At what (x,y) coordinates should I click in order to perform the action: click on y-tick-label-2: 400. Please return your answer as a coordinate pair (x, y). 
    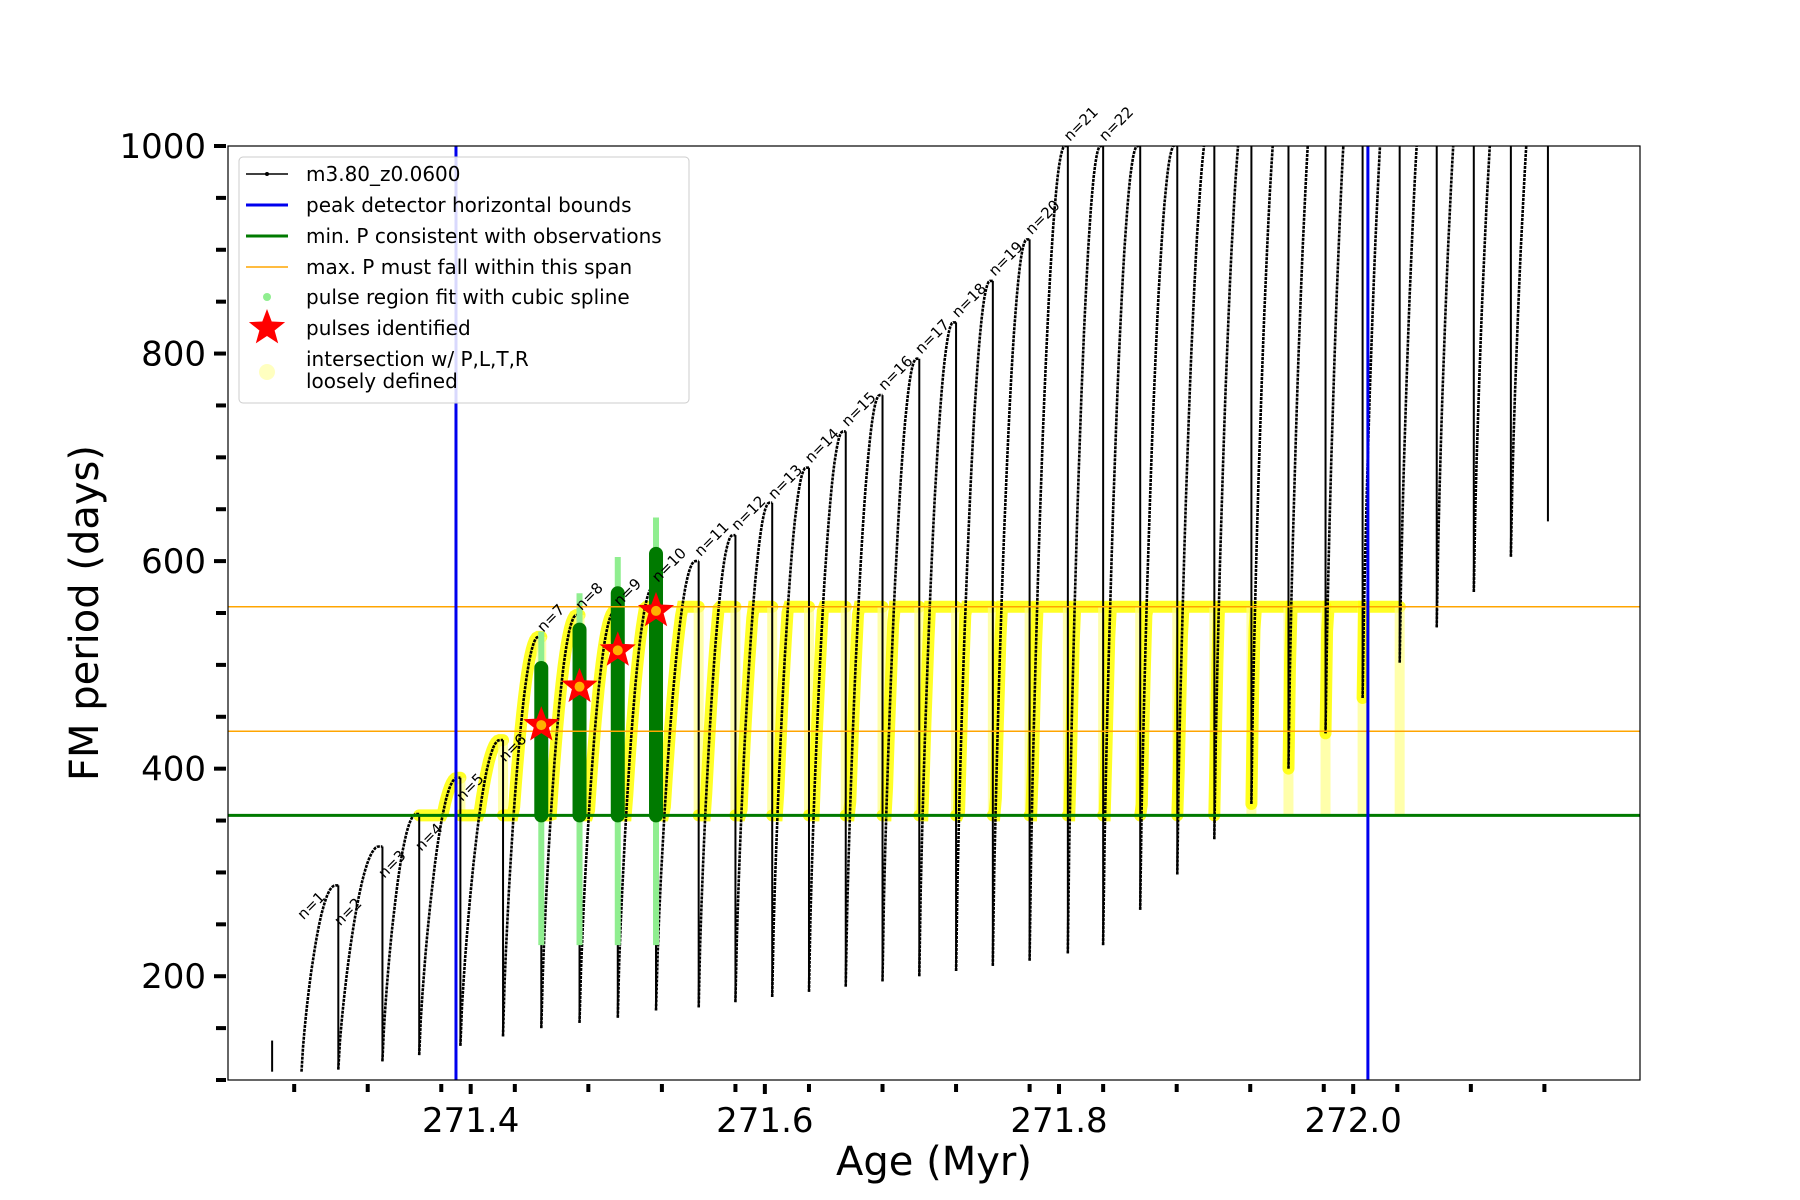
    Looking at the image, I should click on (173, 770).